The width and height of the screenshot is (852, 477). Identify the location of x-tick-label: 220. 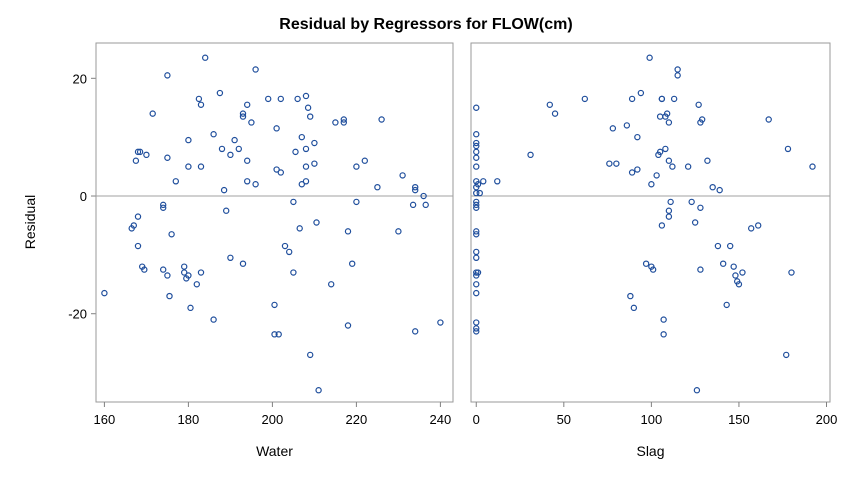
(357, 419).